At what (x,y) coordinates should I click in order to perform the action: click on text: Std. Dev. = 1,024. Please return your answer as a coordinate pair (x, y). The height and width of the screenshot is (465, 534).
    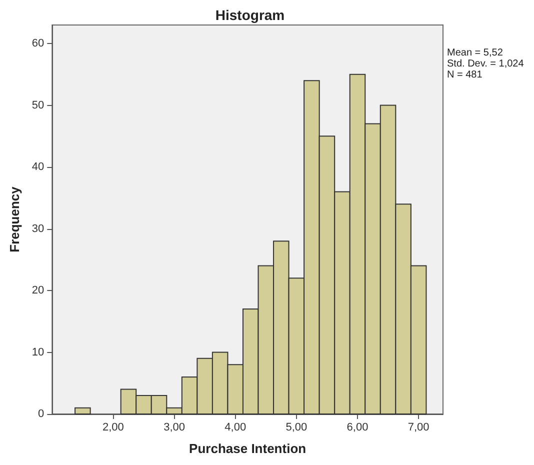
    Looking at the image, I should click on (485, 64).